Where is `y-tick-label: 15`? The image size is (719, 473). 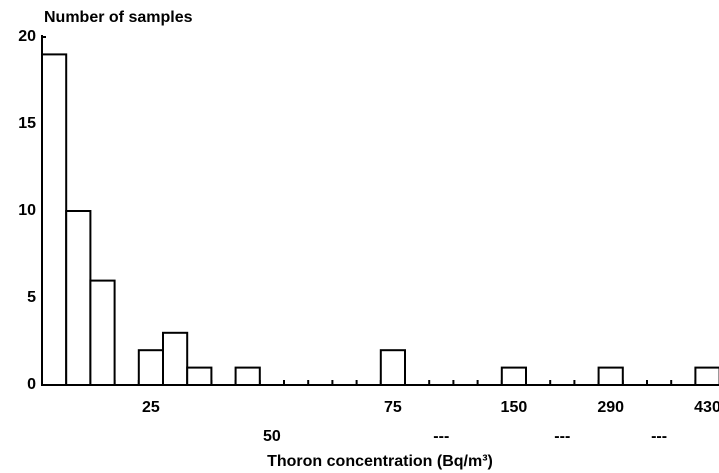 y-tick-label: 15 is located at coordinates (27, 123).